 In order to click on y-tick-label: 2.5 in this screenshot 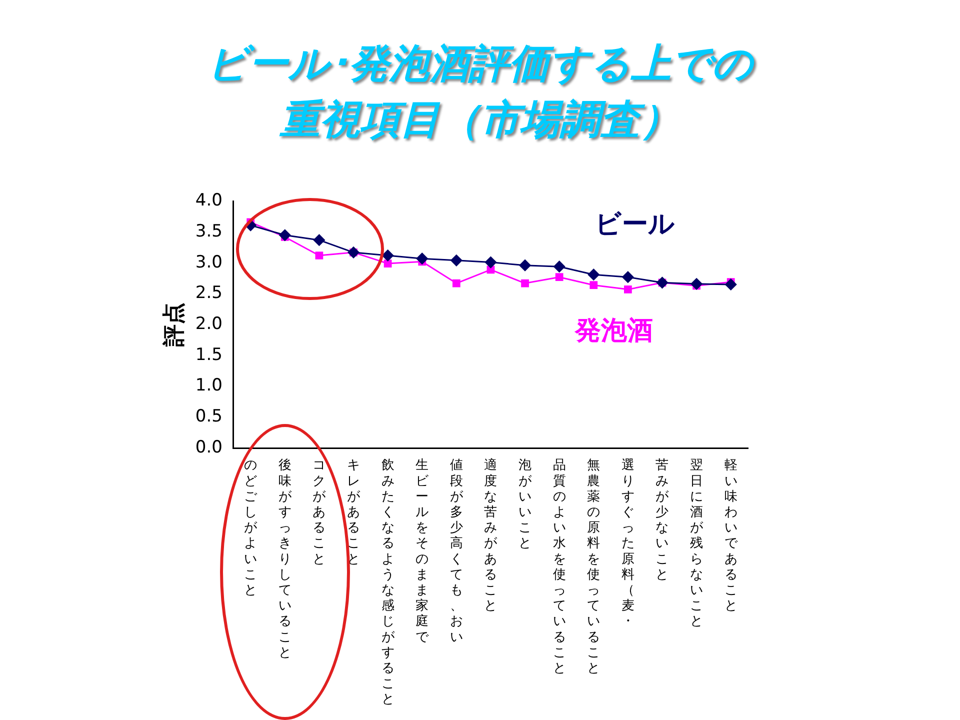, I will do `click(208, 293)`.